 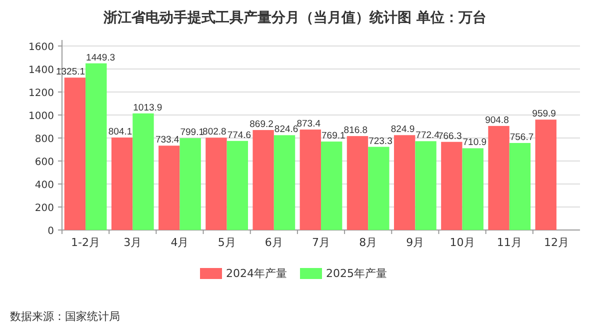 I want to click on y-tick-label: 1000, so click(x=41, y=116).